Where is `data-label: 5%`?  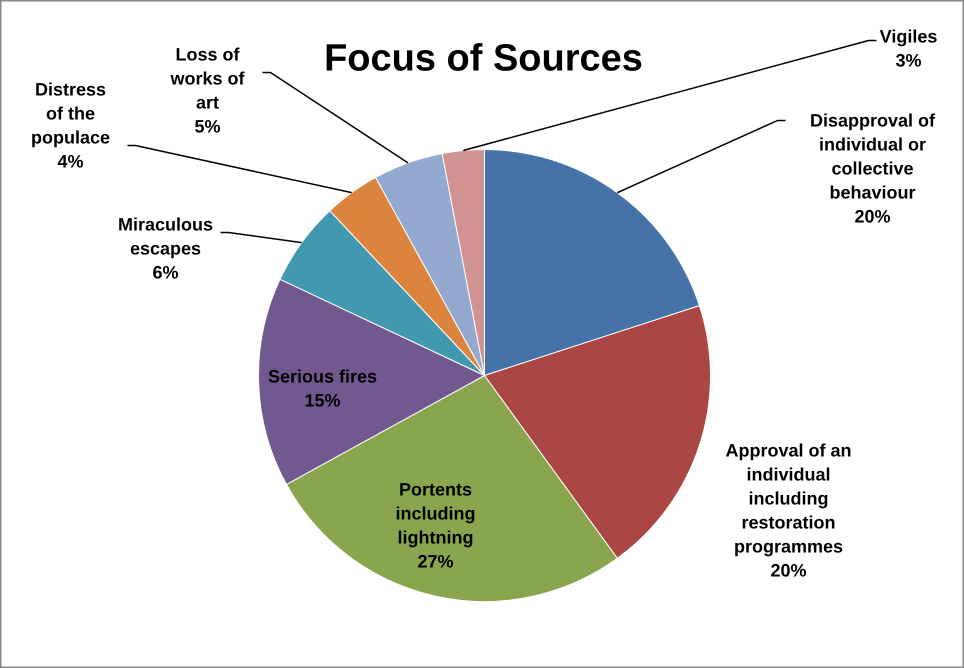
data-label: 5% is located at coordinates (207, 126).